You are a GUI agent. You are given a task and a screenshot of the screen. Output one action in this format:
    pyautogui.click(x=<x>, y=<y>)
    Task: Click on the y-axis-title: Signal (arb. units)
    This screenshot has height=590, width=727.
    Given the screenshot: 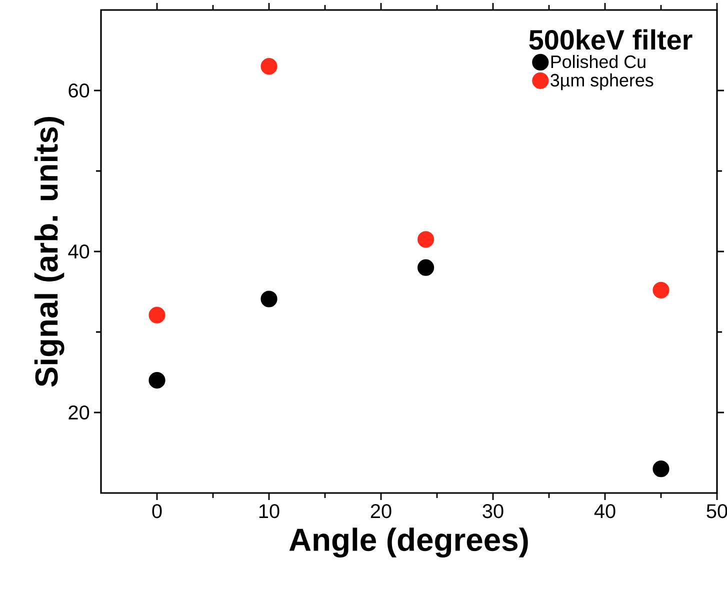 What is the action you would take?
    pyautogui.click(x=49, y=251)
    